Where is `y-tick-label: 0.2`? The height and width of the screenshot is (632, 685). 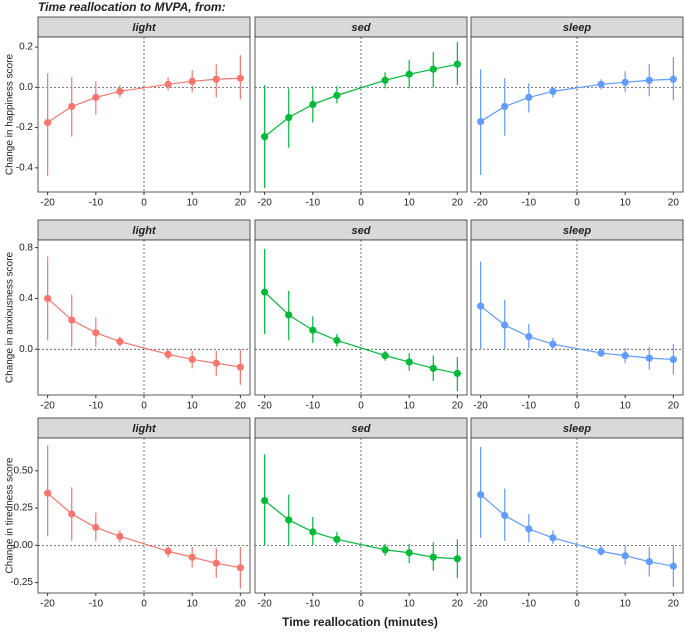 y-tick-label: 0.2 is located at coordinates (26, 47).